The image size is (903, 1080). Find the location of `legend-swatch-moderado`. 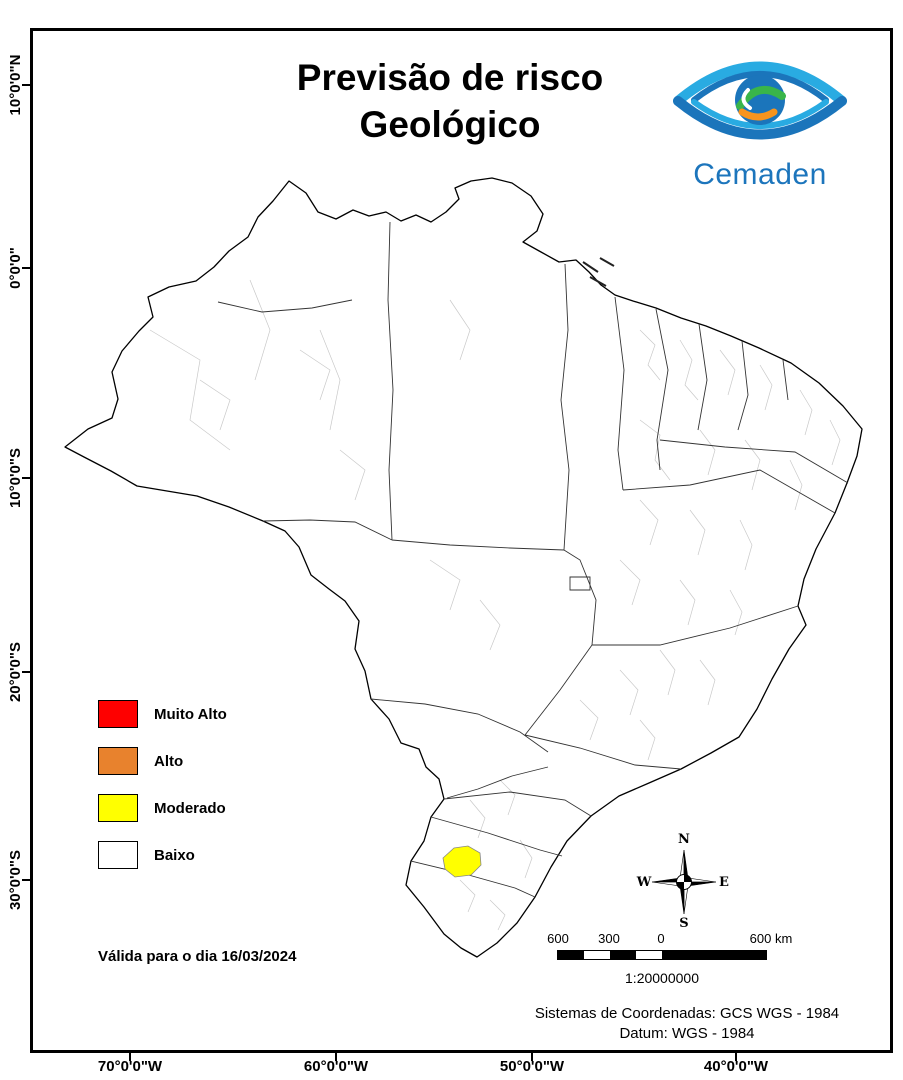

legend-swatch-moderado is located at coordinates (118, 808).